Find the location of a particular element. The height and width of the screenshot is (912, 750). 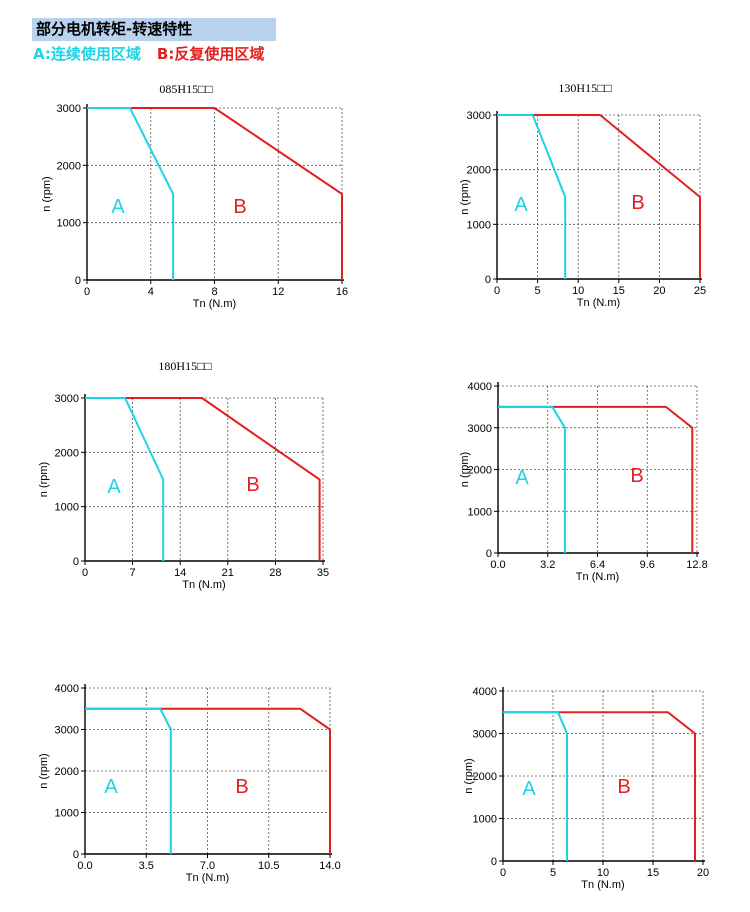

x-tick-label: 7.0 is located at coordinates (207, 866).